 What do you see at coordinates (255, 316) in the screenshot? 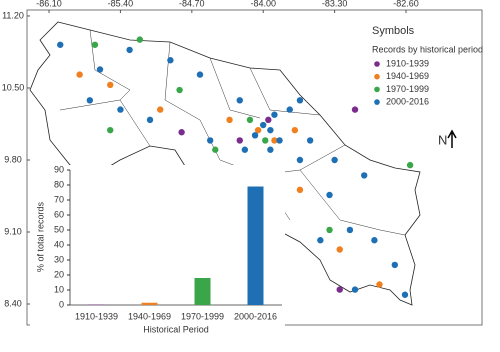
I see `x-tick-label: 2000-2016` at bounding box center [255, 316].